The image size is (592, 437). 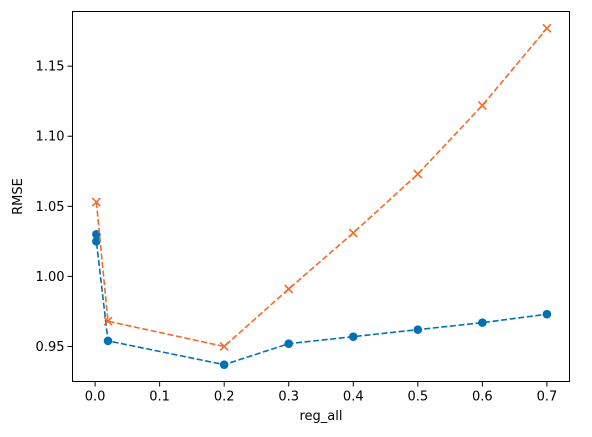 I want to click on x-axis-label: reg_all, so click(x=321, y=416).